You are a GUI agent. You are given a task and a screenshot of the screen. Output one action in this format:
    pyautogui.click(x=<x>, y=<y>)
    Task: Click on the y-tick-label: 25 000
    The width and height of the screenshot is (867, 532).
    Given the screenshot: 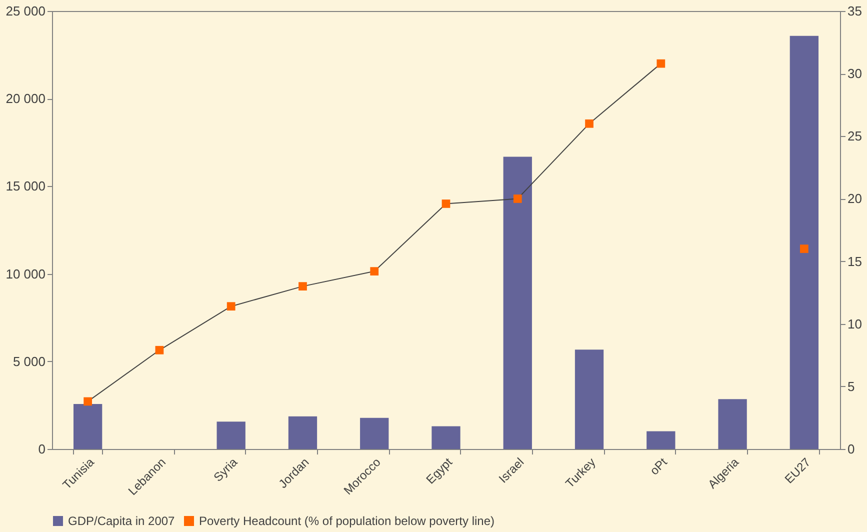 What is the action you would take?
    pyautogui.click(x=26, y=11)
    